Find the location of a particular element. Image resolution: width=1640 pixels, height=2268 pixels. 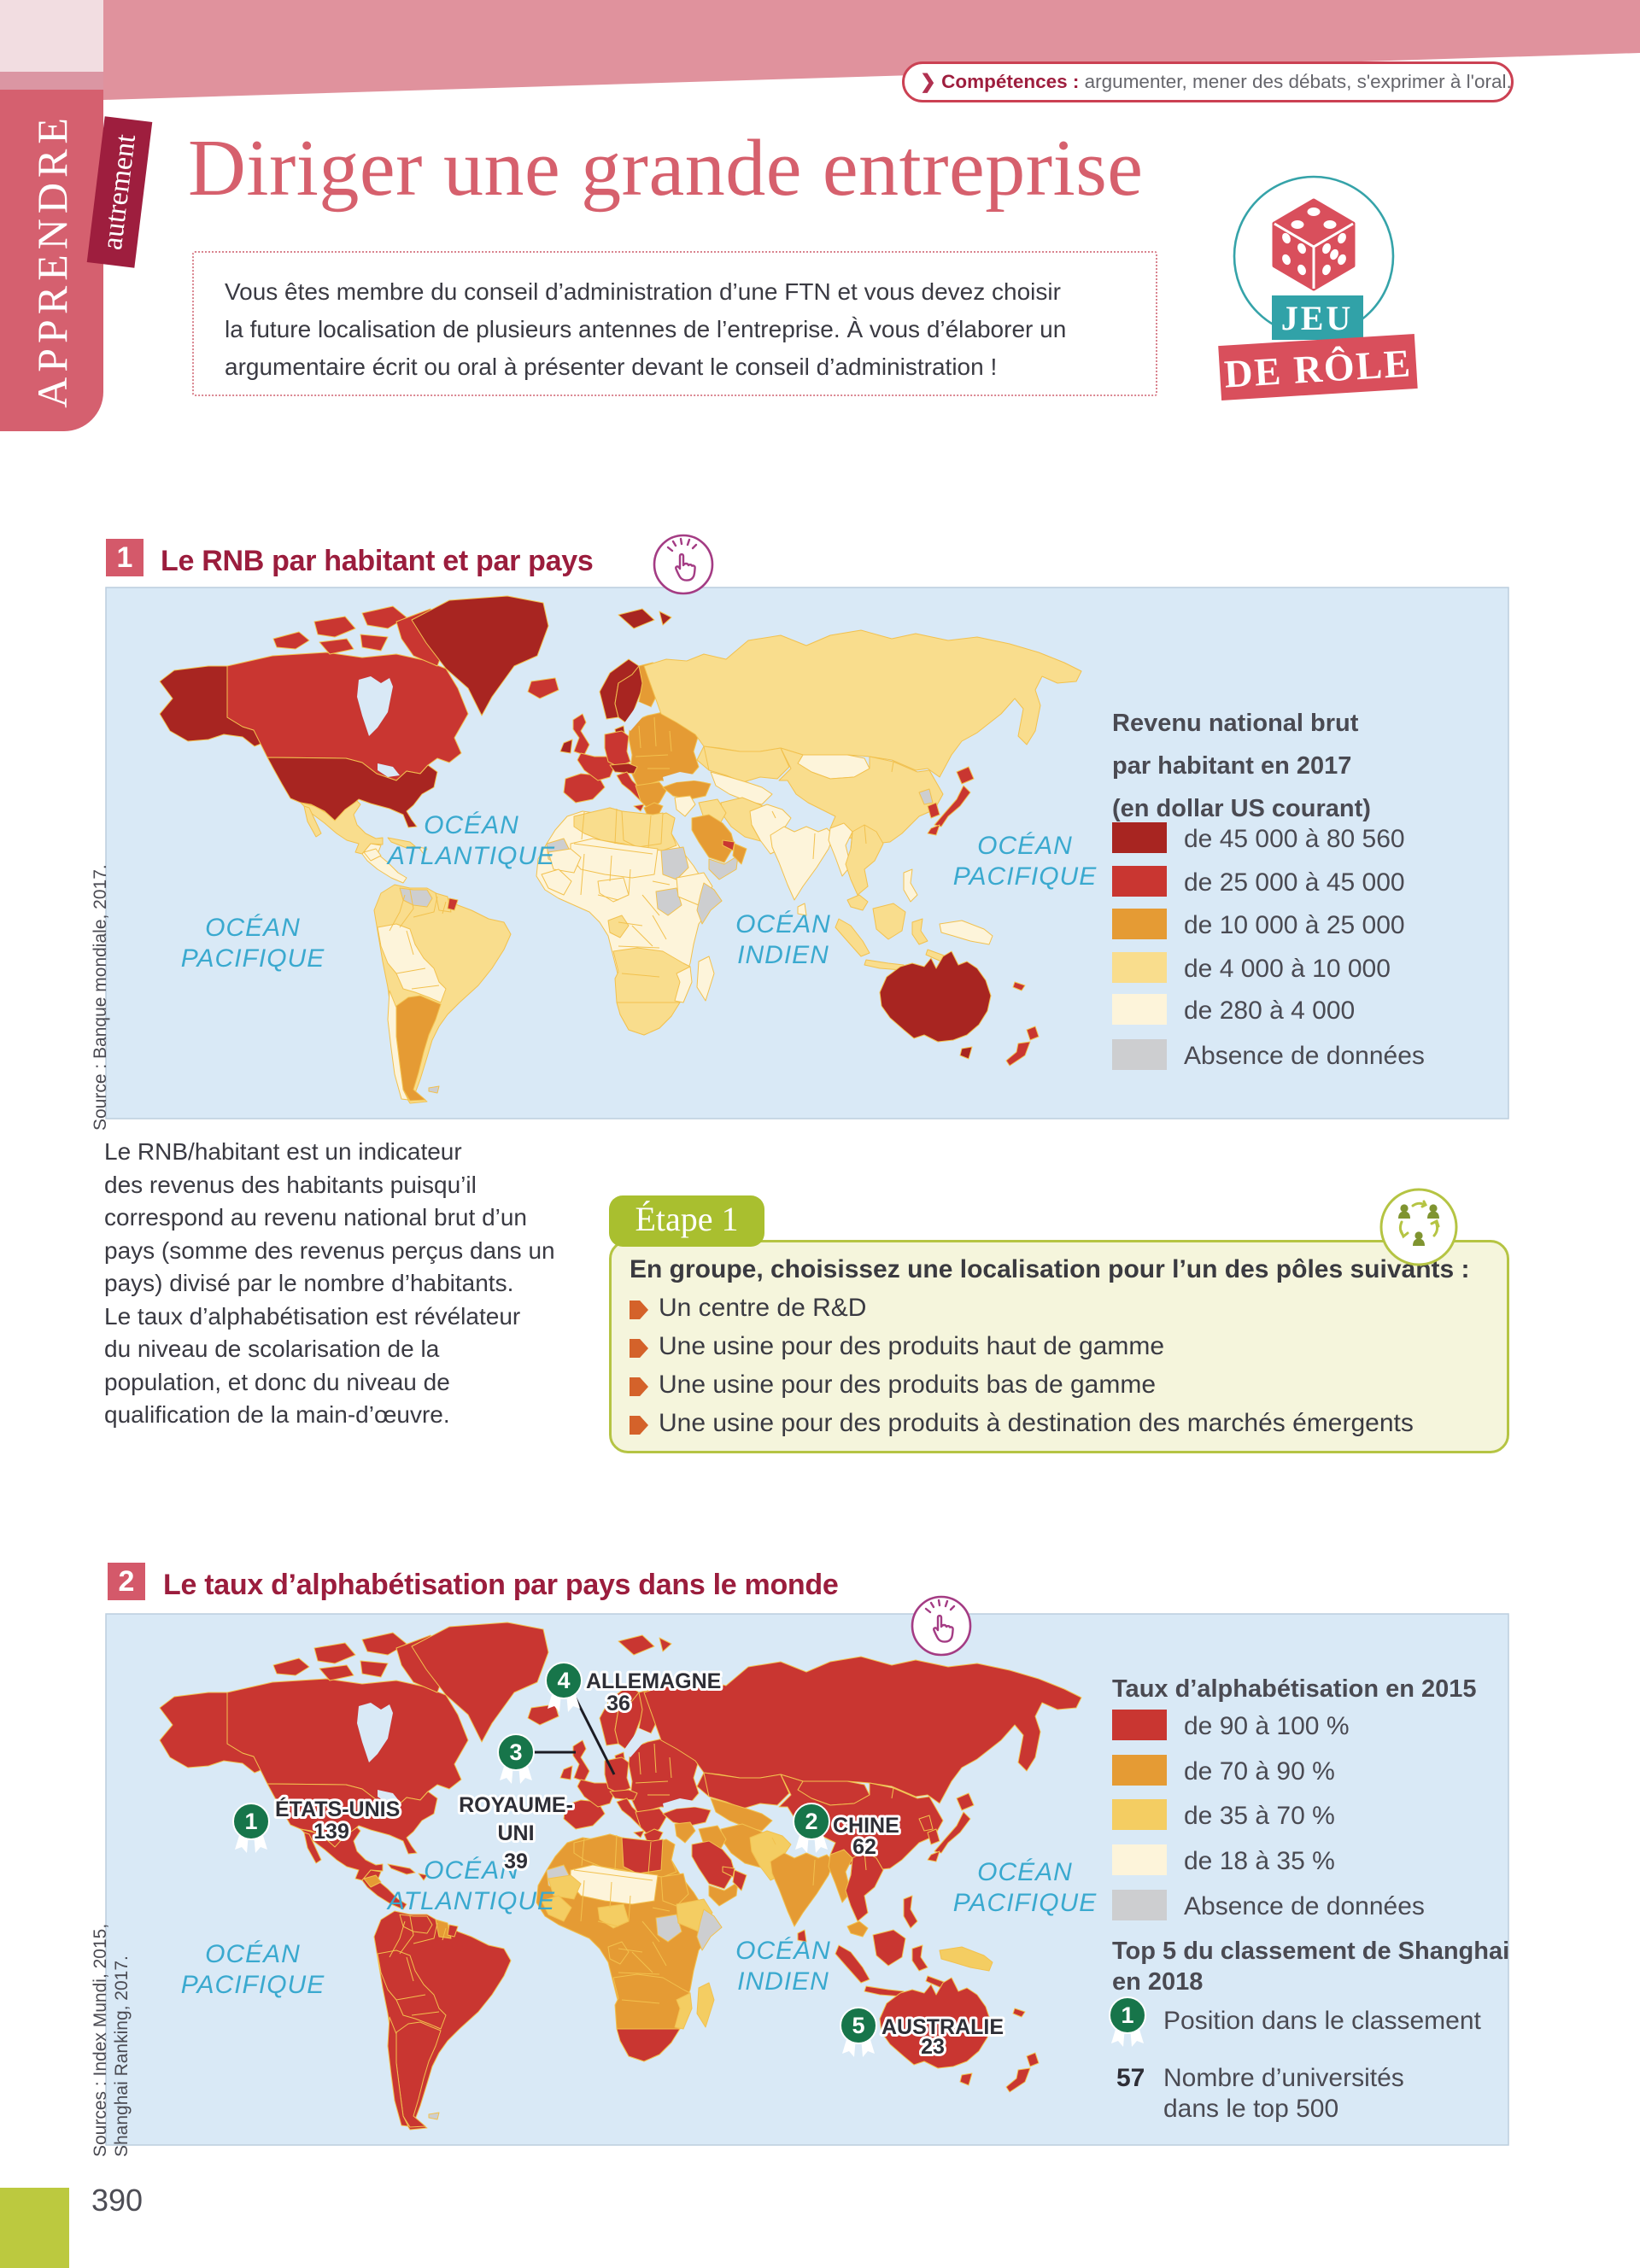

svg-text: de 25 000 à 45 000 is located at coordinates (1294, 882).